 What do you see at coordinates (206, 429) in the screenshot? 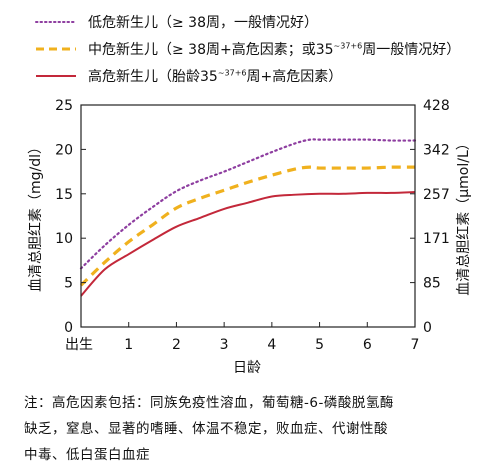
I see `footnote-line-2: 缺乏，窒息、显著的嗜睡、体温不稳定，败血症、代谢性酸` at bounding box center [206, 429].